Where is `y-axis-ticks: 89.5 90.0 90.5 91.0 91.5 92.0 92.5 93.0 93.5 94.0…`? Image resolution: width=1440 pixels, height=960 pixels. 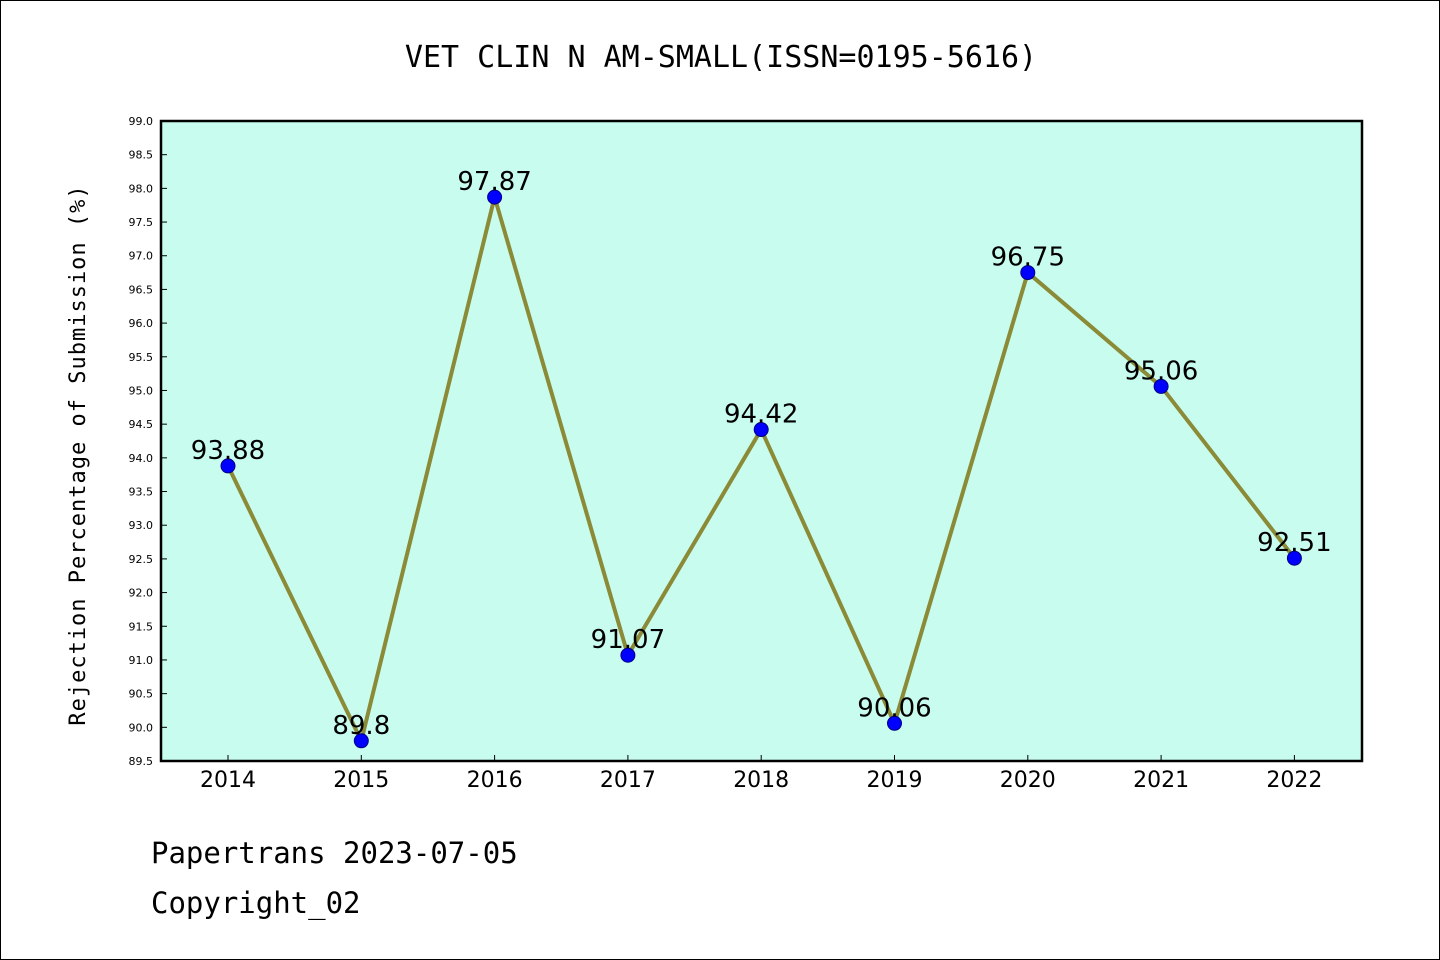
y-axis-ticks: 89.5 90.0 90.5 91.0 91.5 92.0 92.5 93.0 93.5 94.0… is located at coordinates (148, 441).